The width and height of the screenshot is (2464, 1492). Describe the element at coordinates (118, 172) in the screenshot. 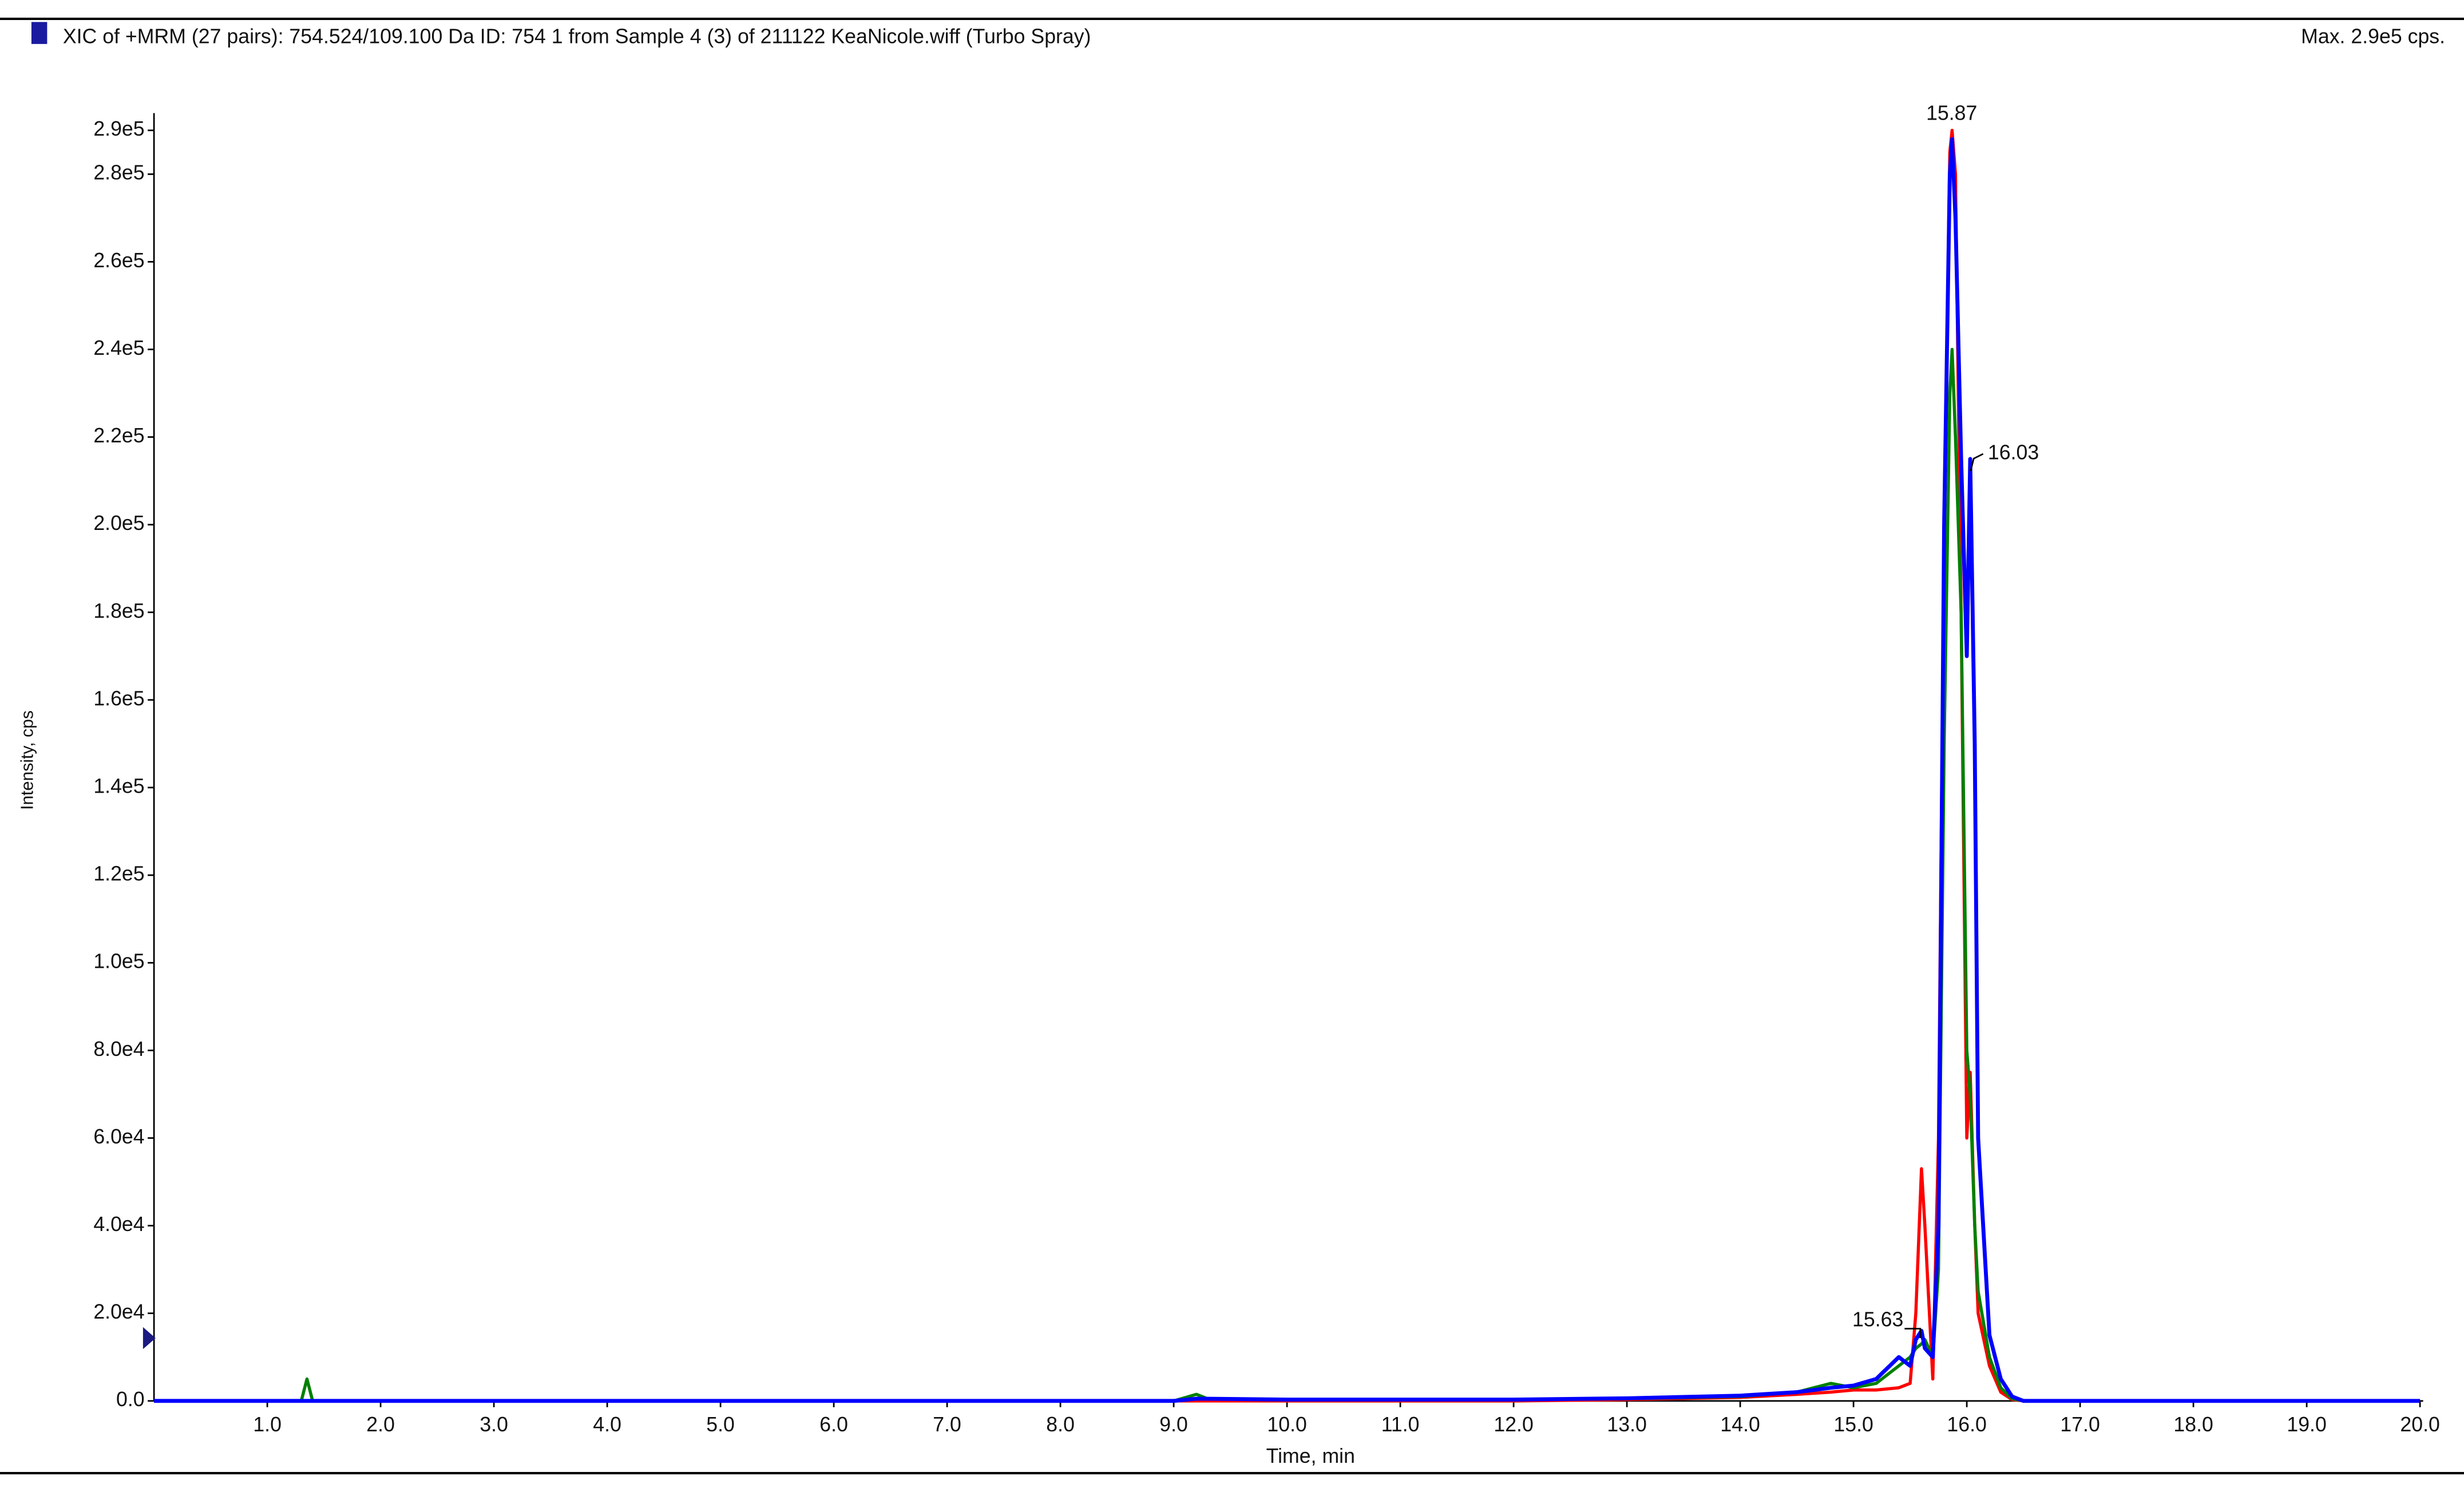

I see `y-tick-label: 2.8e5` at that location.